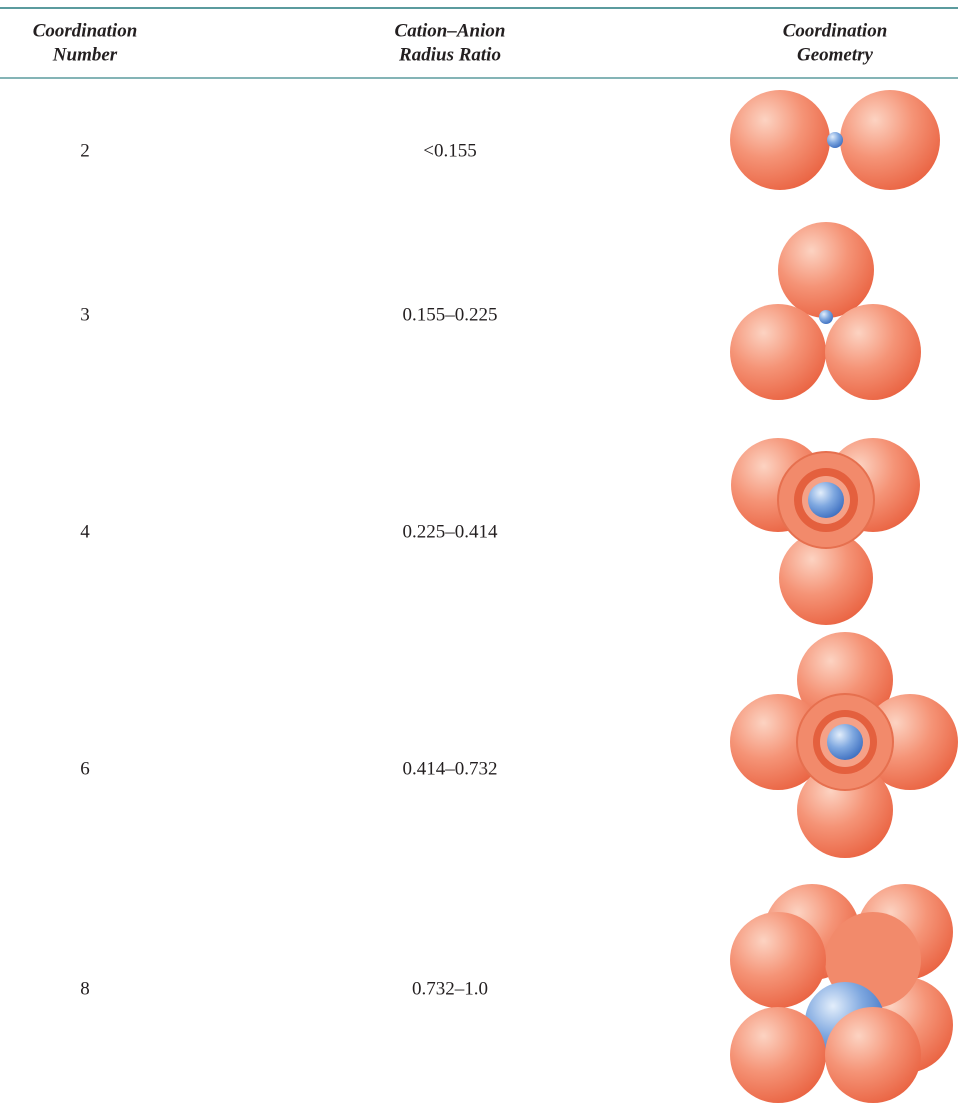 This screenshot has height=1106, width=958. What do you see at coordinates (835, 54) in the screenshot?
I see `header-cell: Geometry` at bounding box center [835, 54].